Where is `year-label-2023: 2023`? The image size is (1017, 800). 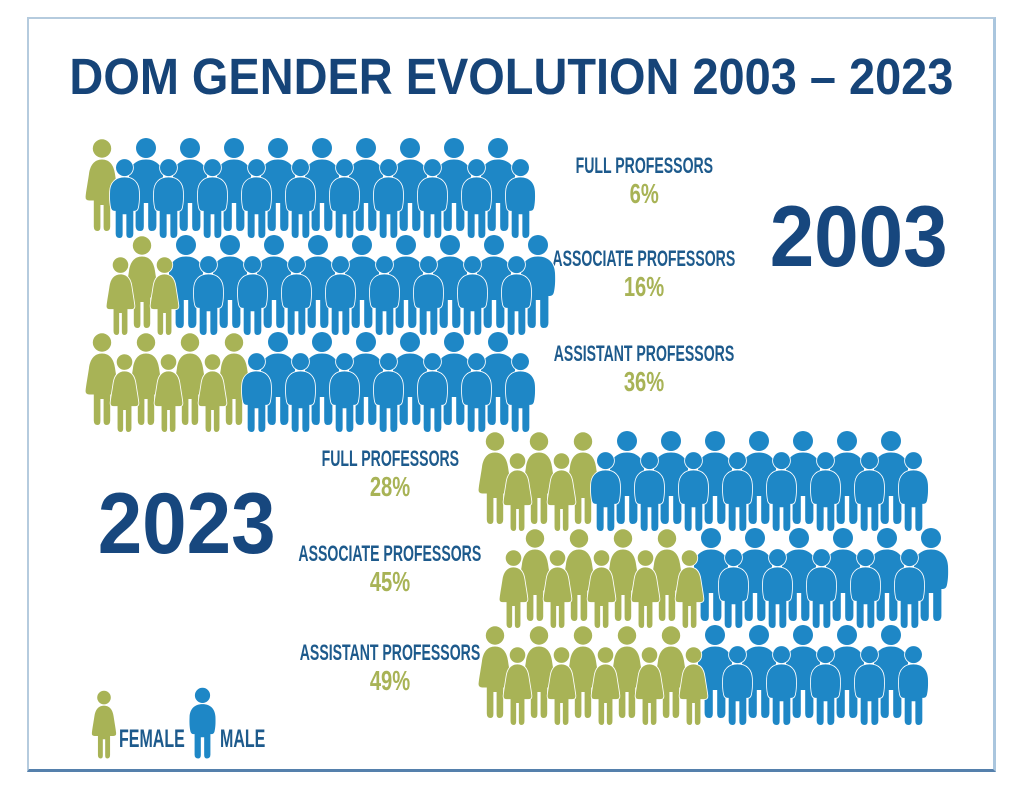
year-label-2023: 2023 is located at coordinates (187, 524).